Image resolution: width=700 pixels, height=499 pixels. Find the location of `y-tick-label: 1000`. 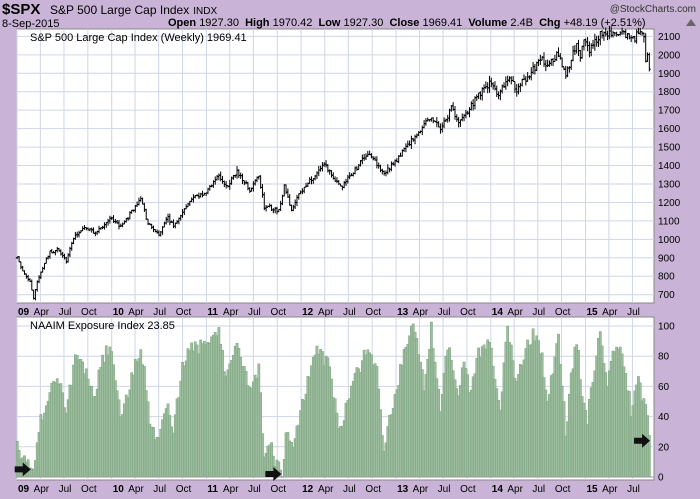

y-tick-label: 1000 is located at coordinates (669, 240).